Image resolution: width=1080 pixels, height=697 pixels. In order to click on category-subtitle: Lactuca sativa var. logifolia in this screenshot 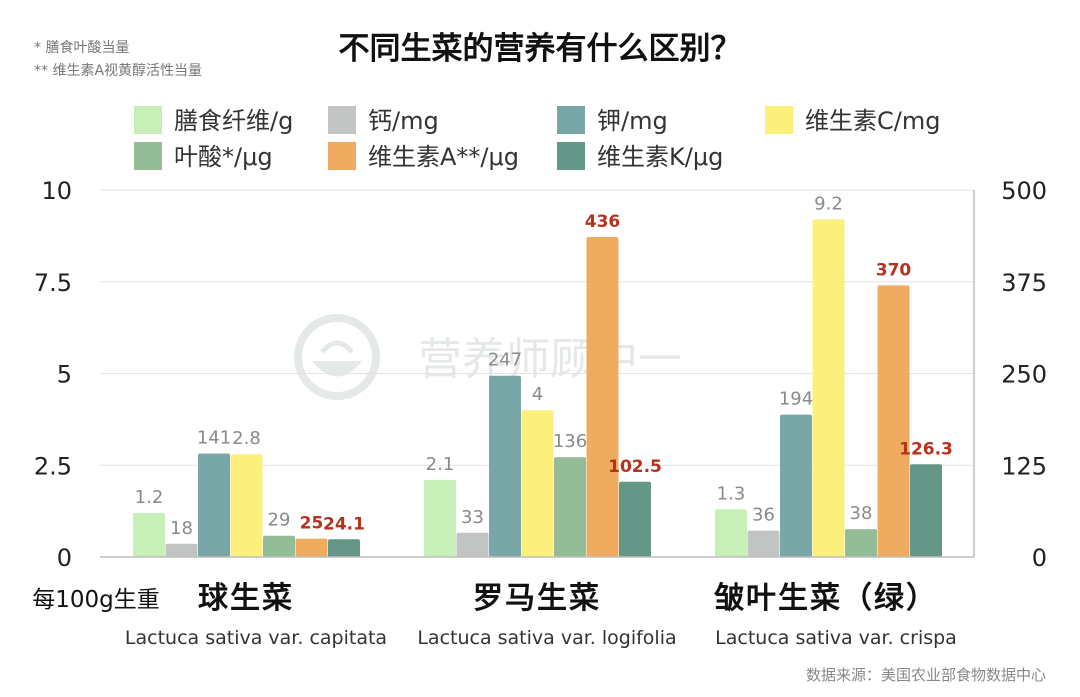, I will do `click(546, 638)`.